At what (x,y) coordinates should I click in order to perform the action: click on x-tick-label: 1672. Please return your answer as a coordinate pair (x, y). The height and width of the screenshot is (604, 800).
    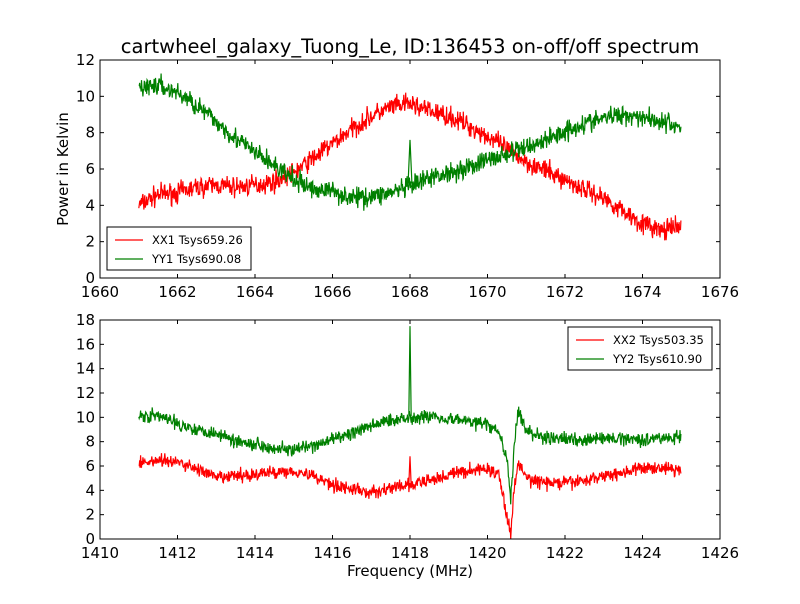
    Looking at the image, I should click on (565, 292).